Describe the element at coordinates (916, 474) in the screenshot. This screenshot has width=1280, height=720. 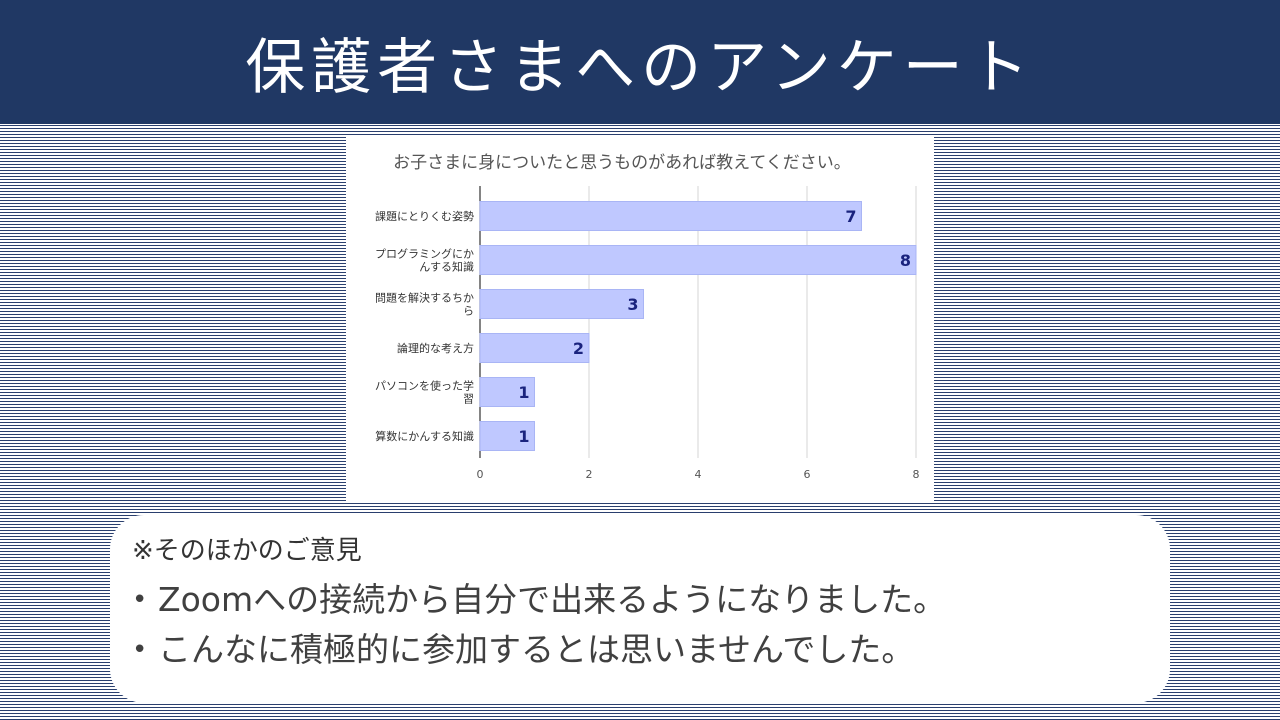
I see `x-tick-label: 8` at that location.